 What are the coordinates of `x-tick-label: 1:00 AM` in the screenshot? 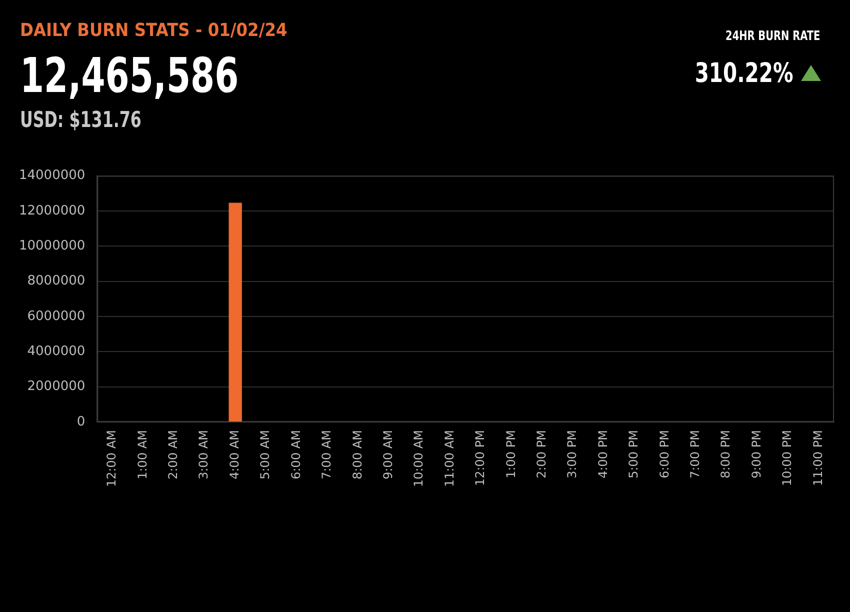 It's located at (142, 455).